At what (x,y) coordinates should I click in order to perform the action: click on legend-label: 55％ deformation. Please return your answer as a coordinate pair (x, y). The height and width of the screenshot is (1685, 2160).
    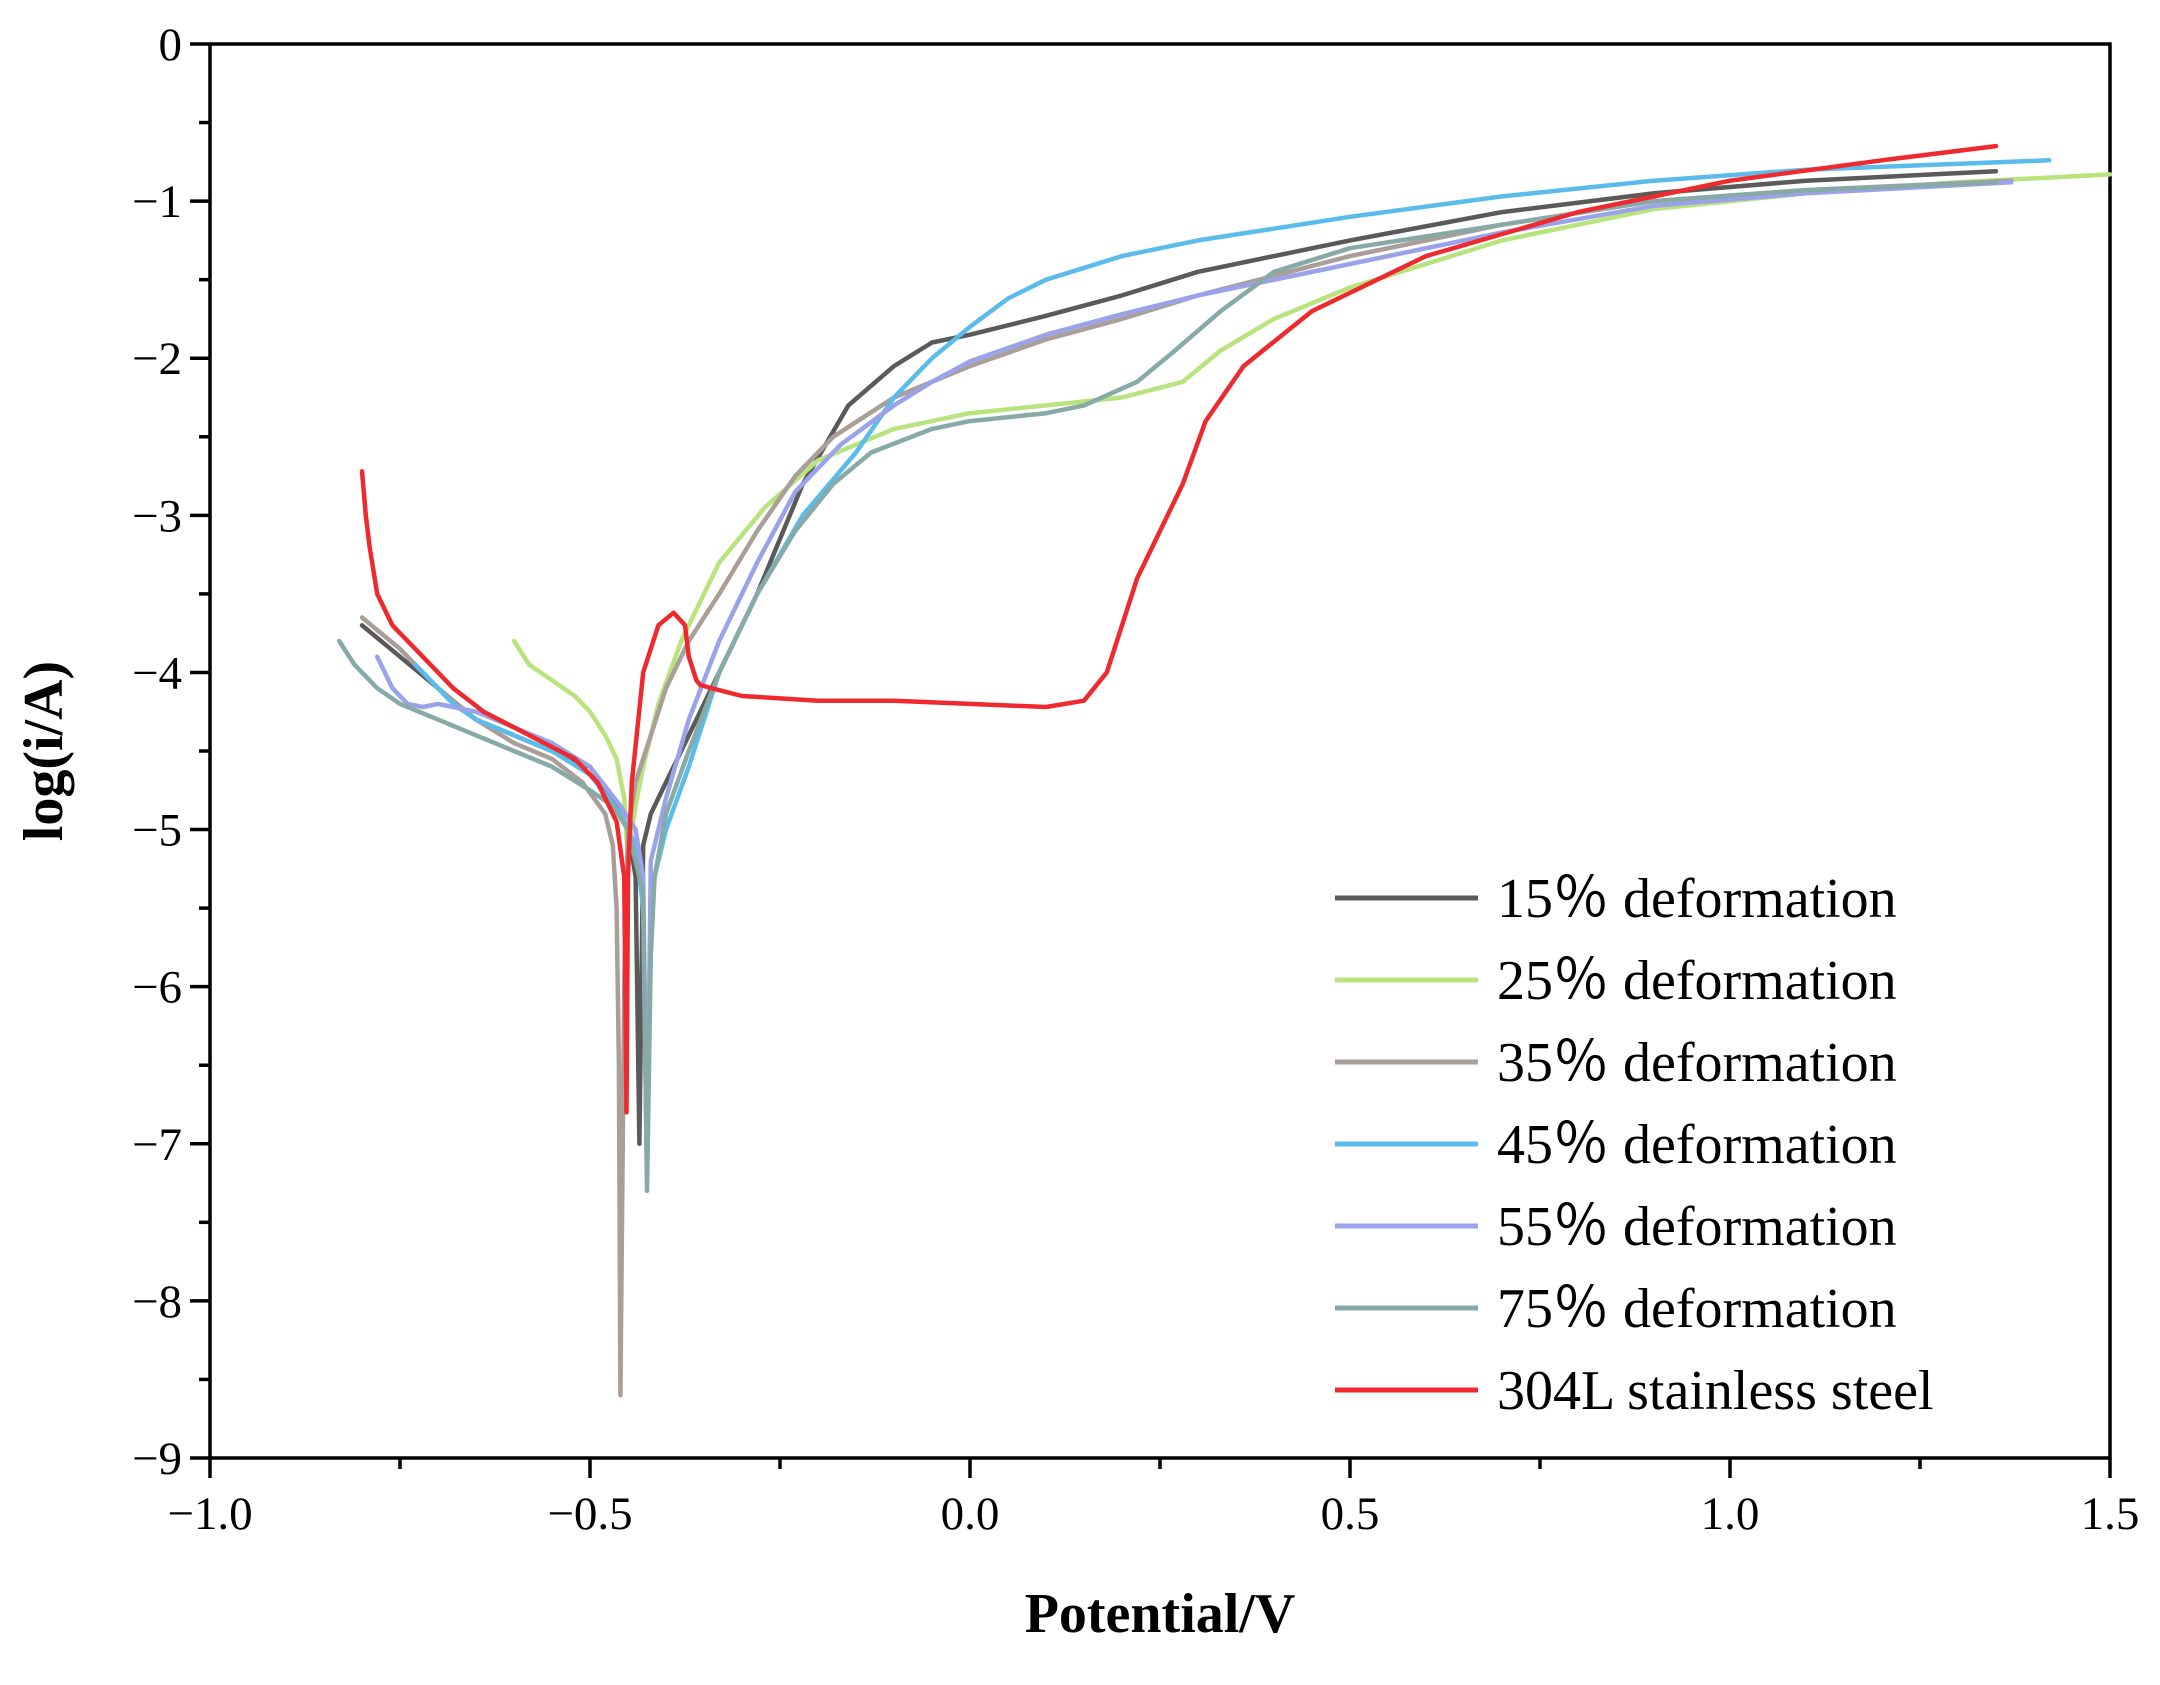
    Looking at the image, I should click on (1697, 1227).